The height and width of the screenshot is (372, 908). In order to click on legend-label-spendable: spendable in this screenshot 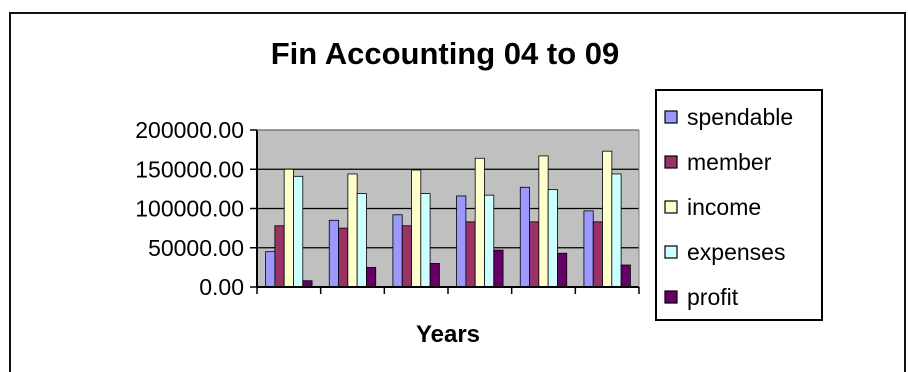, I will do `click(740, 117)`.